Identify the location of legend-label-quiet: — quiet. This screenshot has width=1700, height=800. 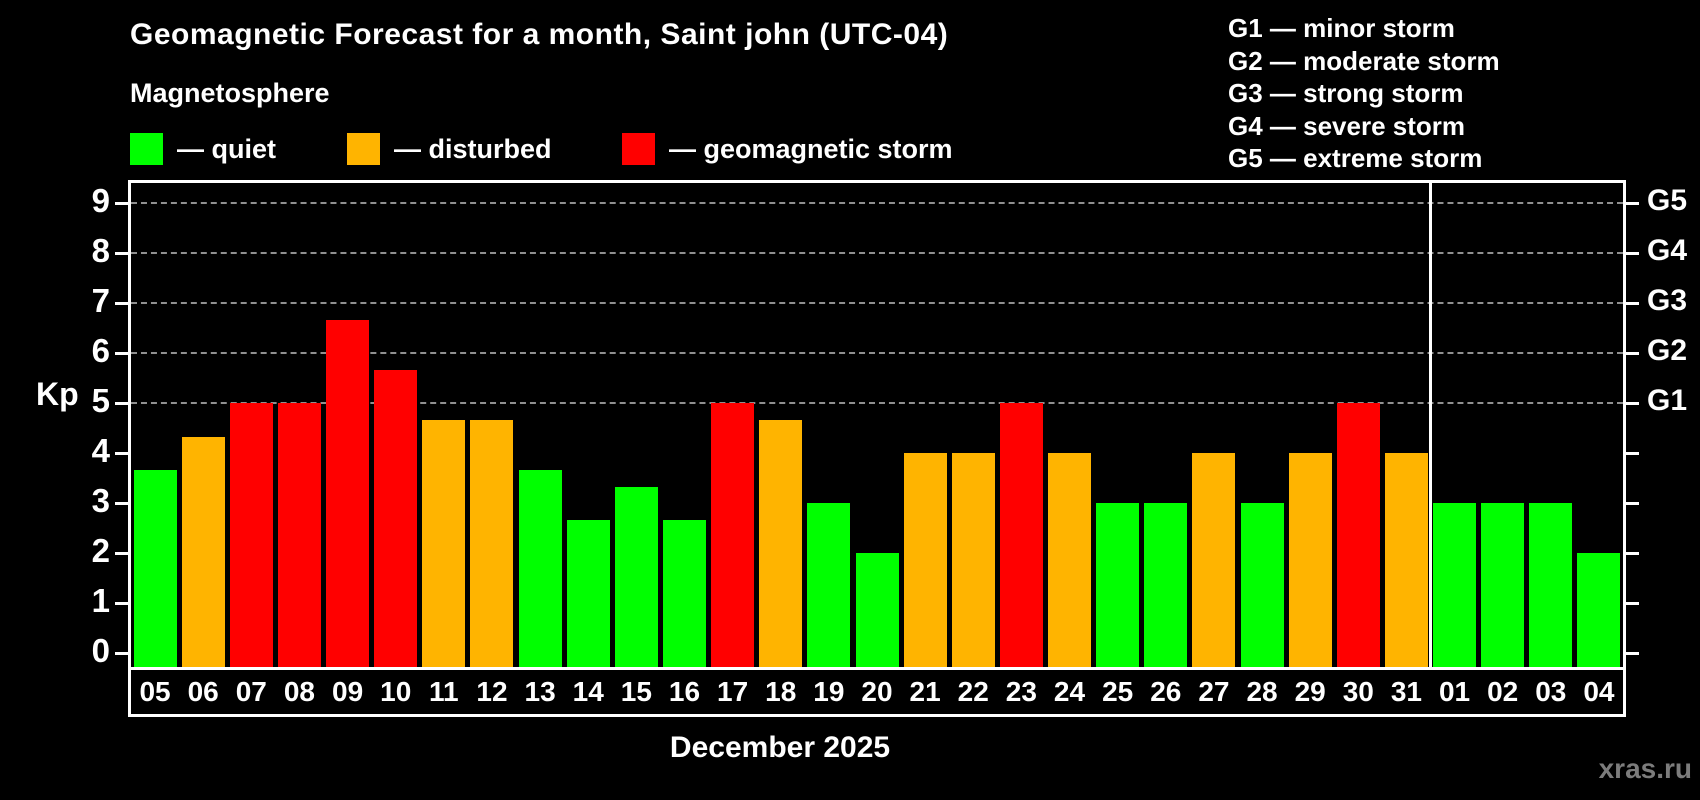
(226, 148).